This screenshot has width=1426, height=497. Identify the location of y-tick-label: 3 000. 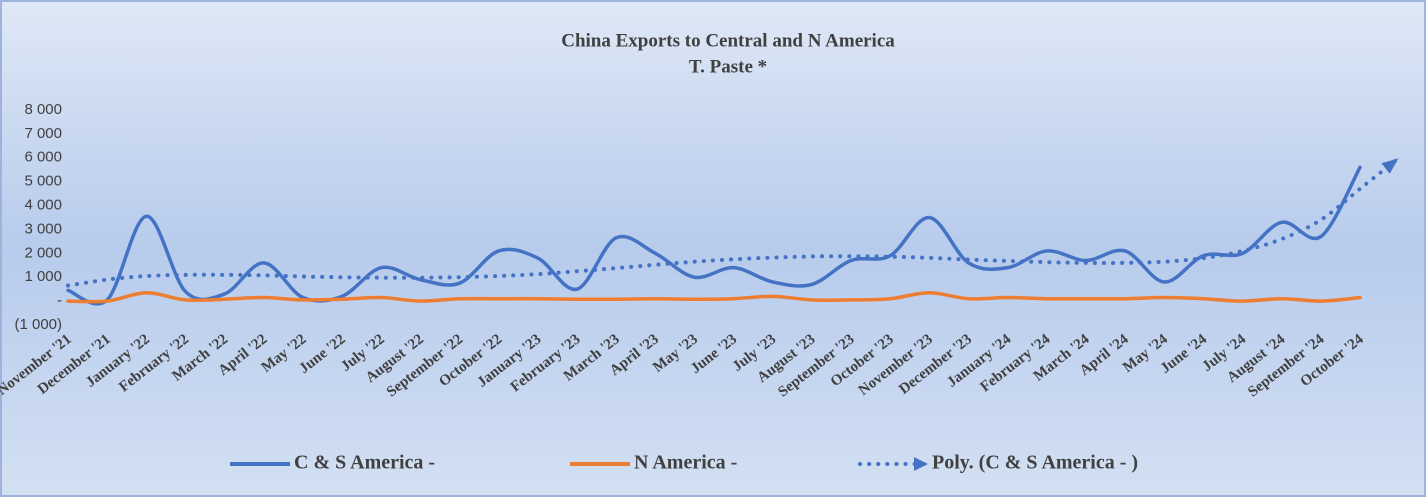
(43, 228).